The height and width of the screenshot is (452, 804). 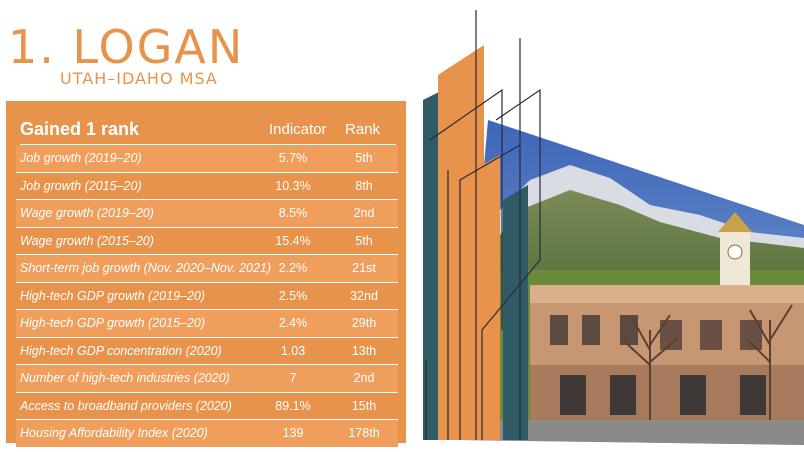 I want to click on row-label: Job growth (2019–20), so click(x=81, y=158).